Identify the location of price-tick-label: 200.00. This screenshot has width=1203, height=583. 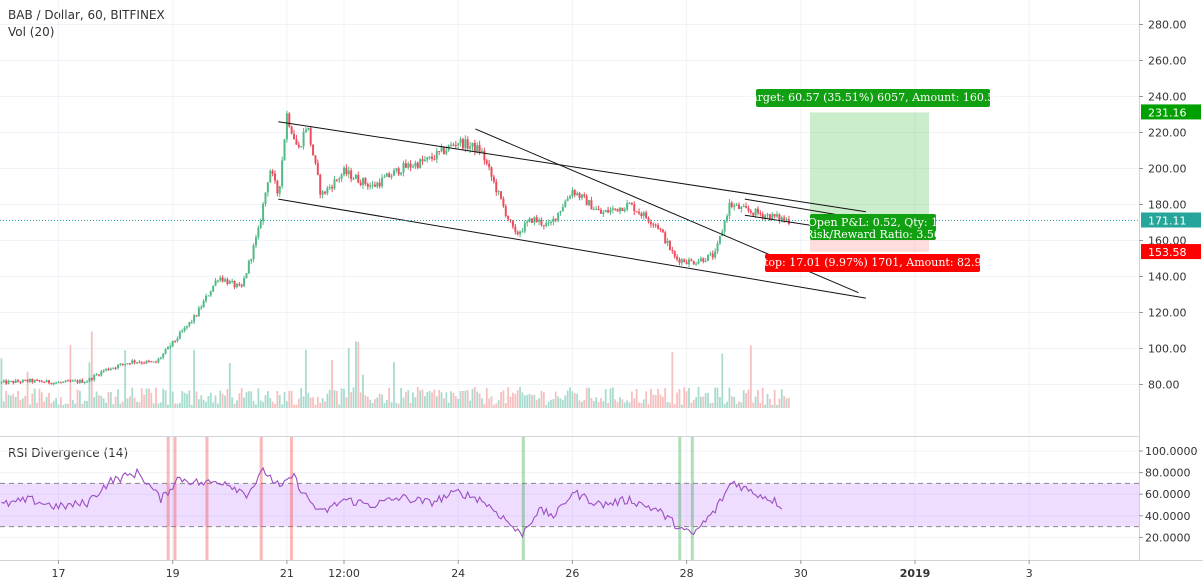
(1167, 169).